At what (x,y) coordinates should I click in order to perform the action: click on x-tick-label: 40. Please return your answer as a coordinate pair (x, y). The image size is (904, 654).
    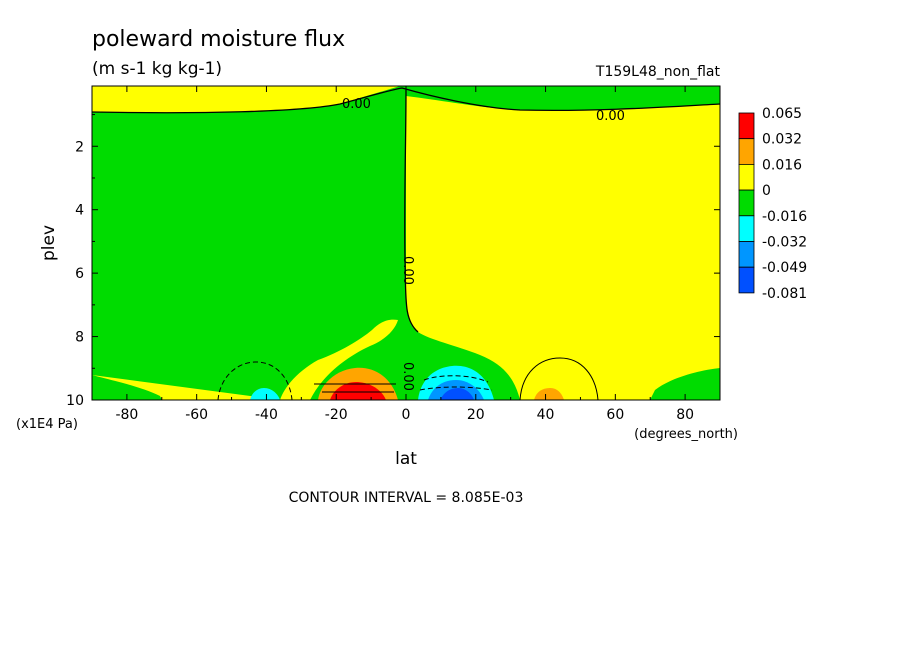
    Looking at the image, I should click on (546, 415).